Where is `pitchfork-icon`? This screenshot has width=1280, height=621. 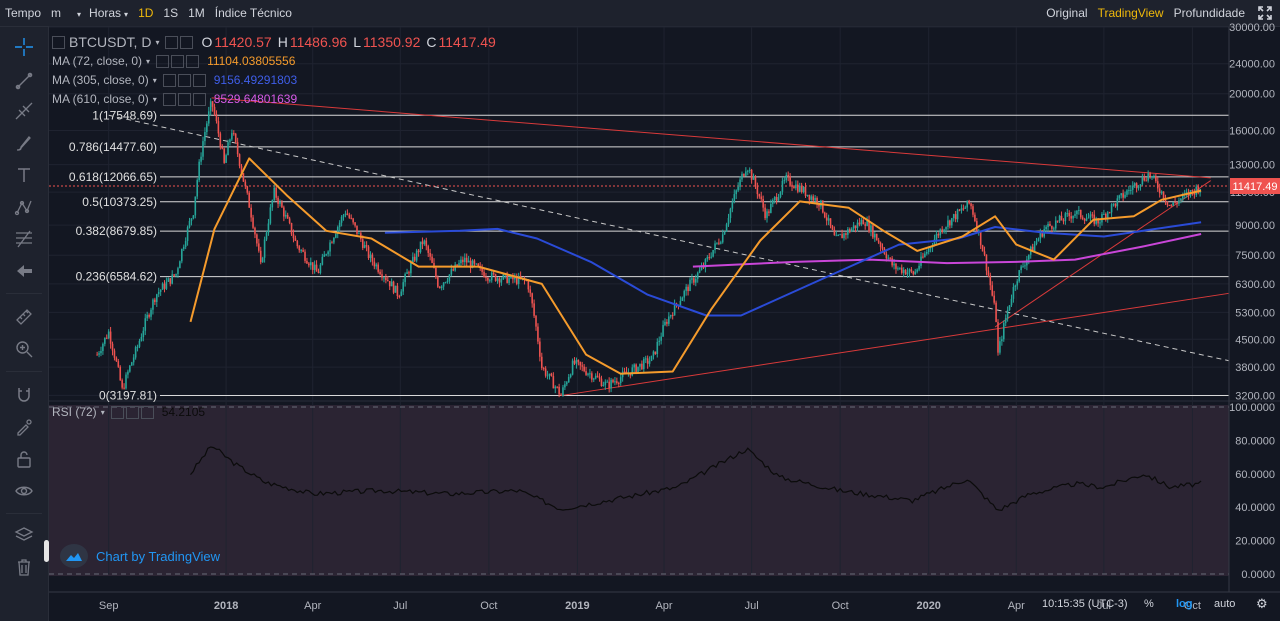
pitchfork-icon is located at coordinates (24, 111).